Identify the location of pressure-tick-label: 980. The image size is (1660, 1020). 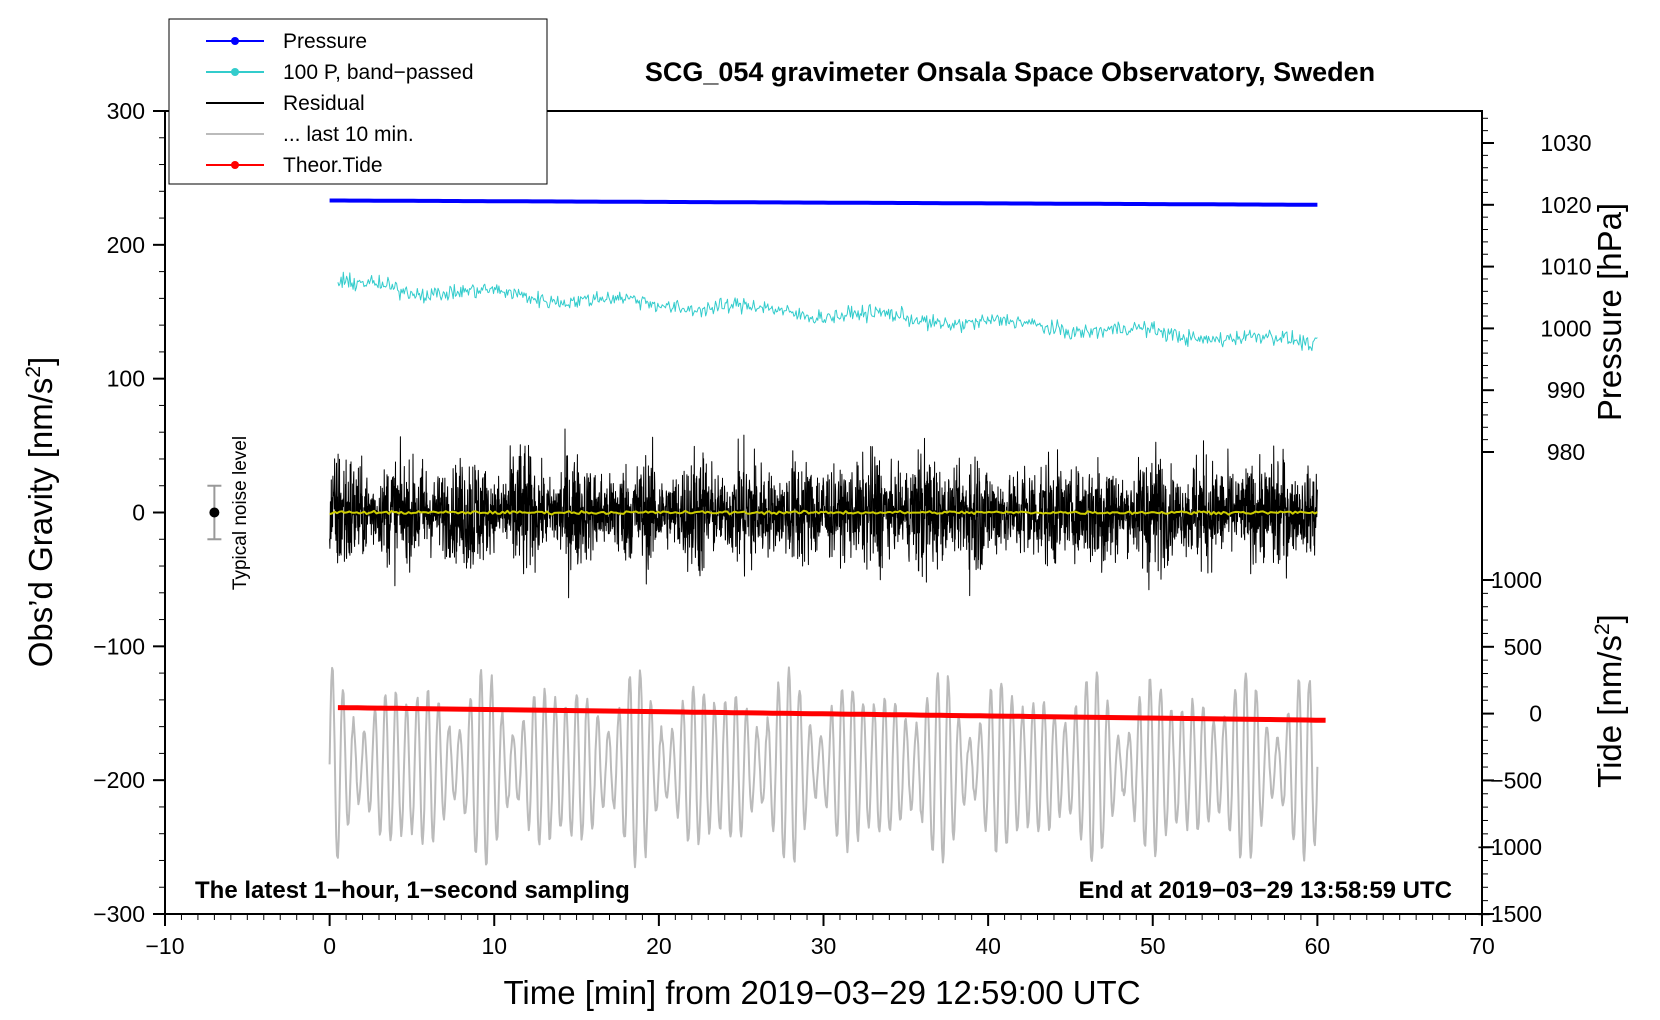
(1566, 452).